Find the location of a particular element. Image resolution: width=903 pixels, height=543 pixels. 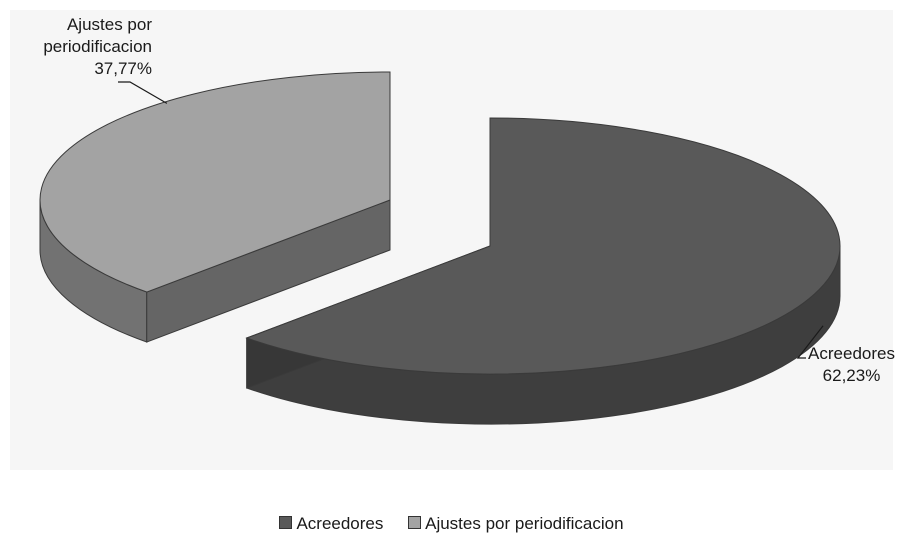

legend: Acreedores Ajustes por periodificacion is located at coordinates (451, 524).